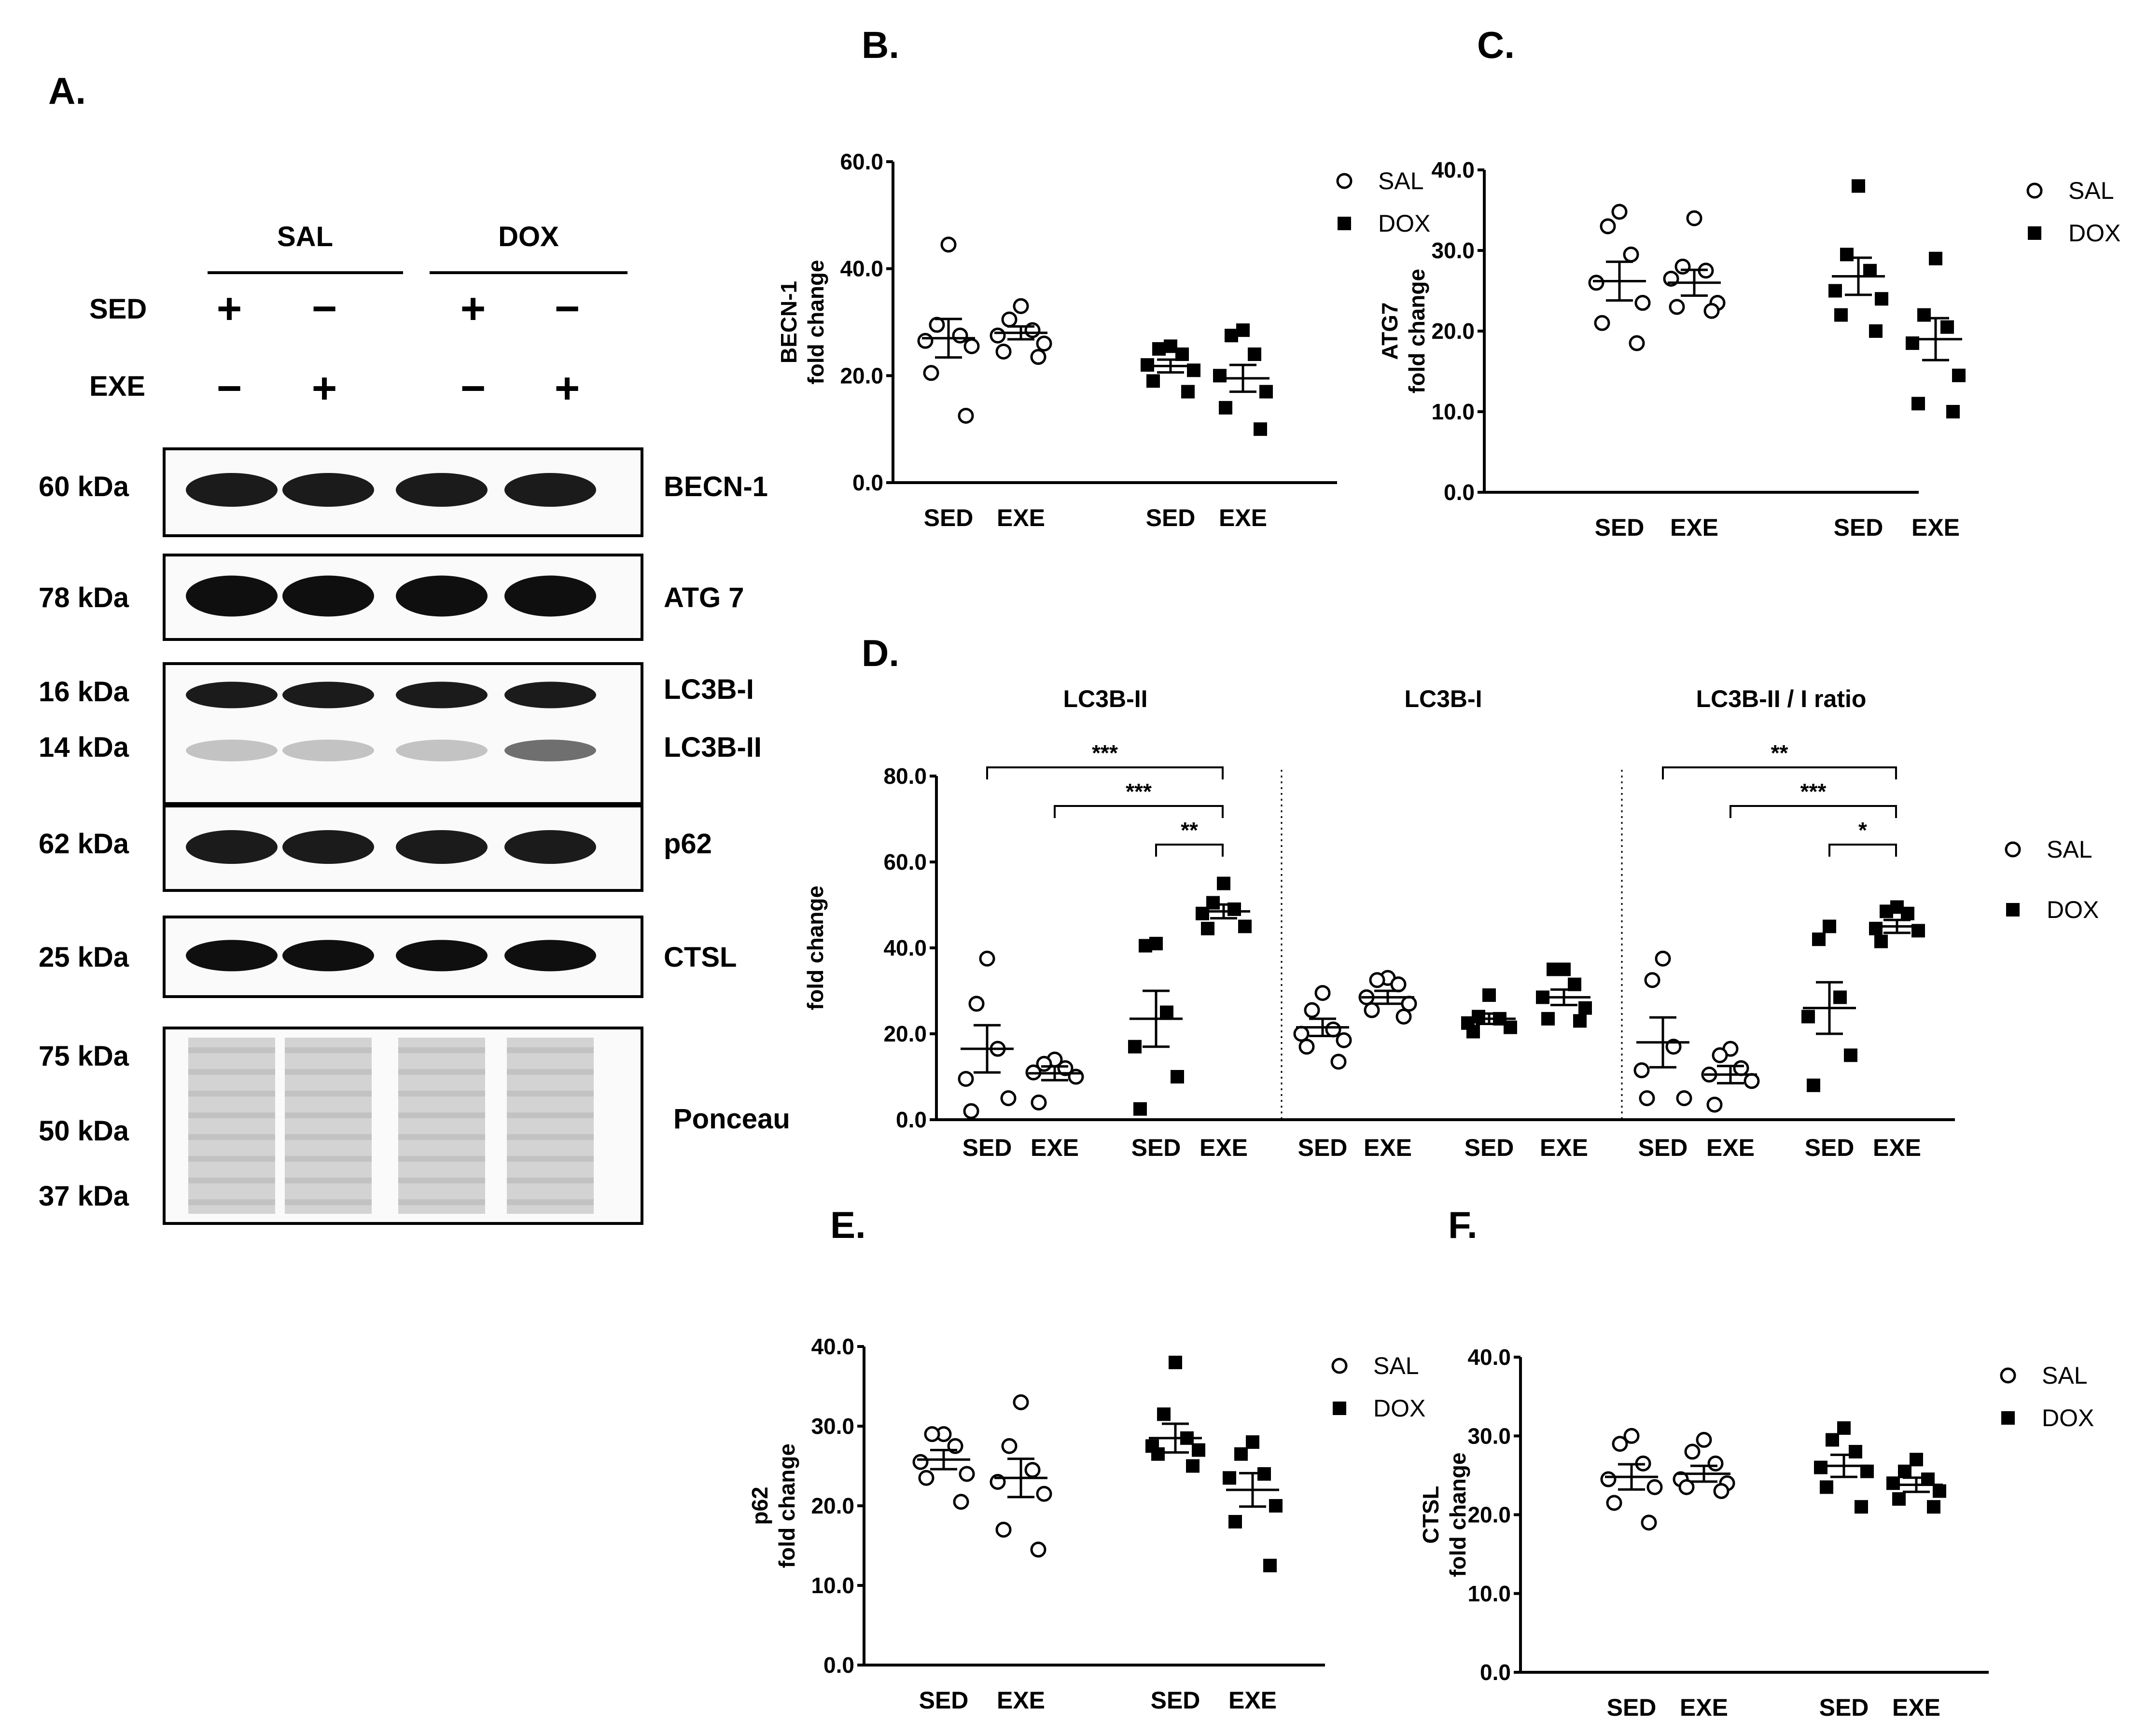  What do you see at coordinates (231, 1126) in the screenshot?
I see `ponceau-lane` at bounding box center [231, 1126].